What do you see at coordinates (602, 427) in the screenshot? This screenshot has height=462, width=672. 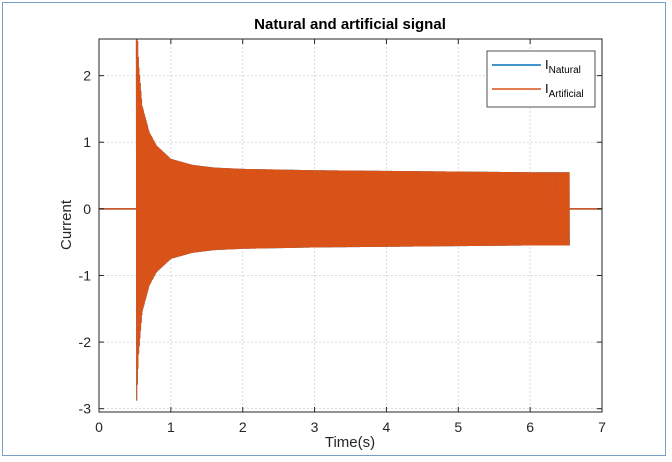 I see `x-tick-label: 7` at bounding box center [602, 427].